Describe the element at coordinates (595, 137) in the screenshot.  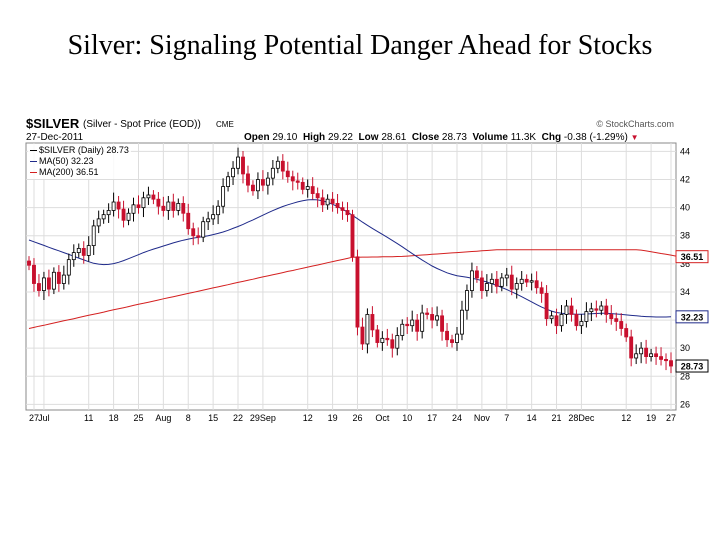
I see `chg-value: -0.38 (-1.29%)` at that location.